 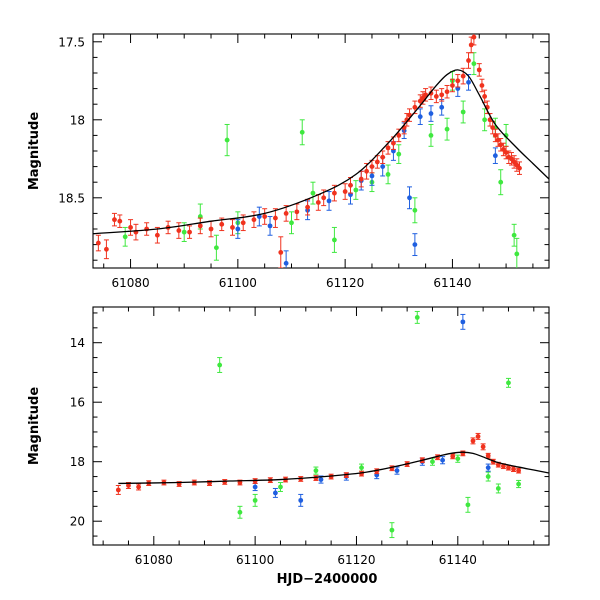 What do you see at coordinates (356, 560) in the screenshot?
I see `bottom-x-tick-label: 61120` at bounding box center [356, 560].